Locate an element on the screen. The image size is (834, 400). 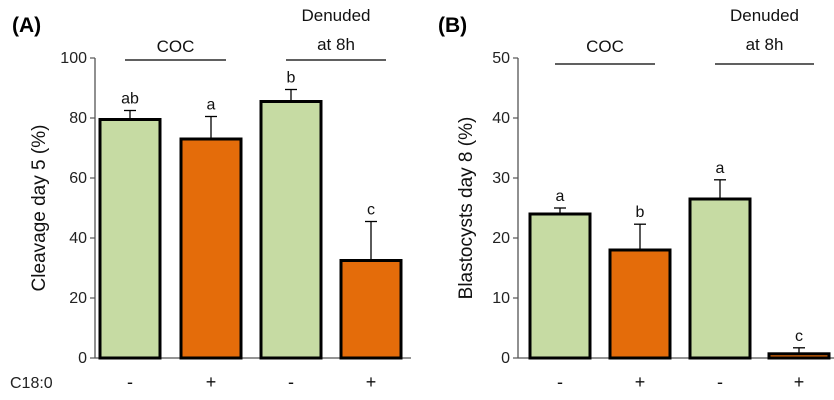
row-label: C18:0 is located at coordinates (31, 383).